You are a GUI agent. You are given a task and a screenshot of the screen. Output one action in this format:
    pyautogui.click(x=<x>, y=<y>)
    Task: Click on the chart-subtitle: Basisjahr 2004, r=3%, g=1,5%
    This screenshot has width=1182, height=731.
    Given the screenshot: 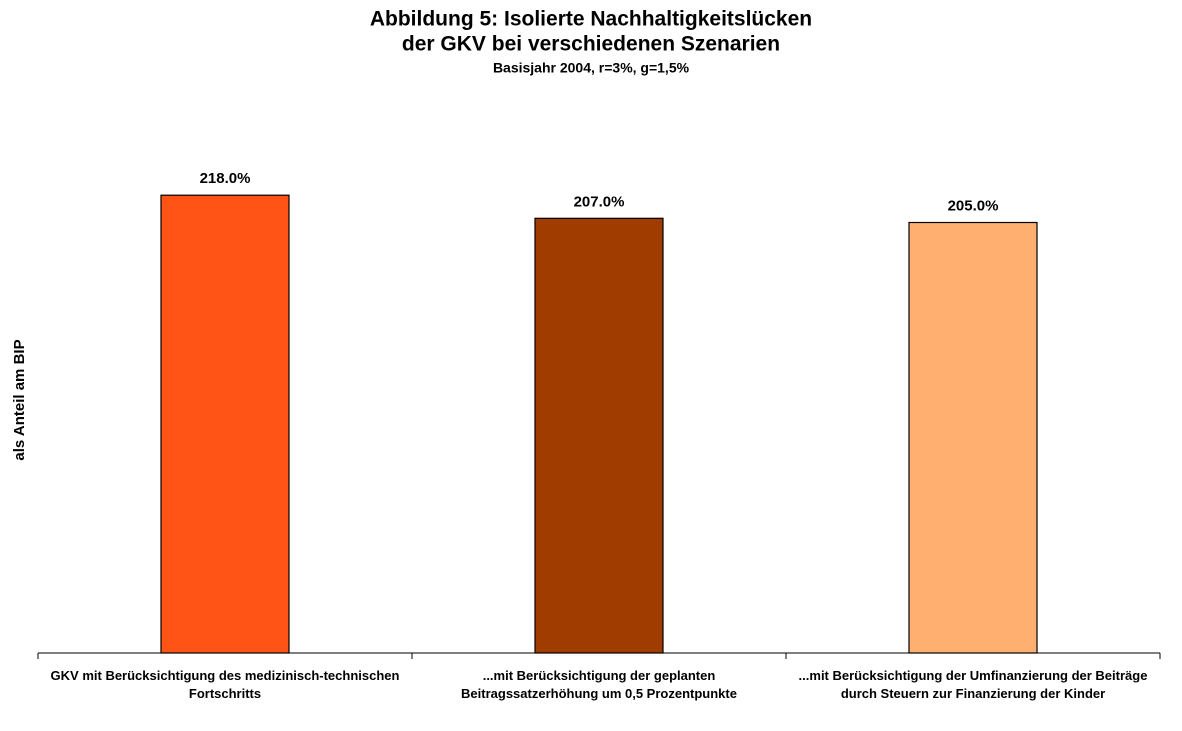 What is the action you would take?
    pyautogui.click(x=591, y=68)
    